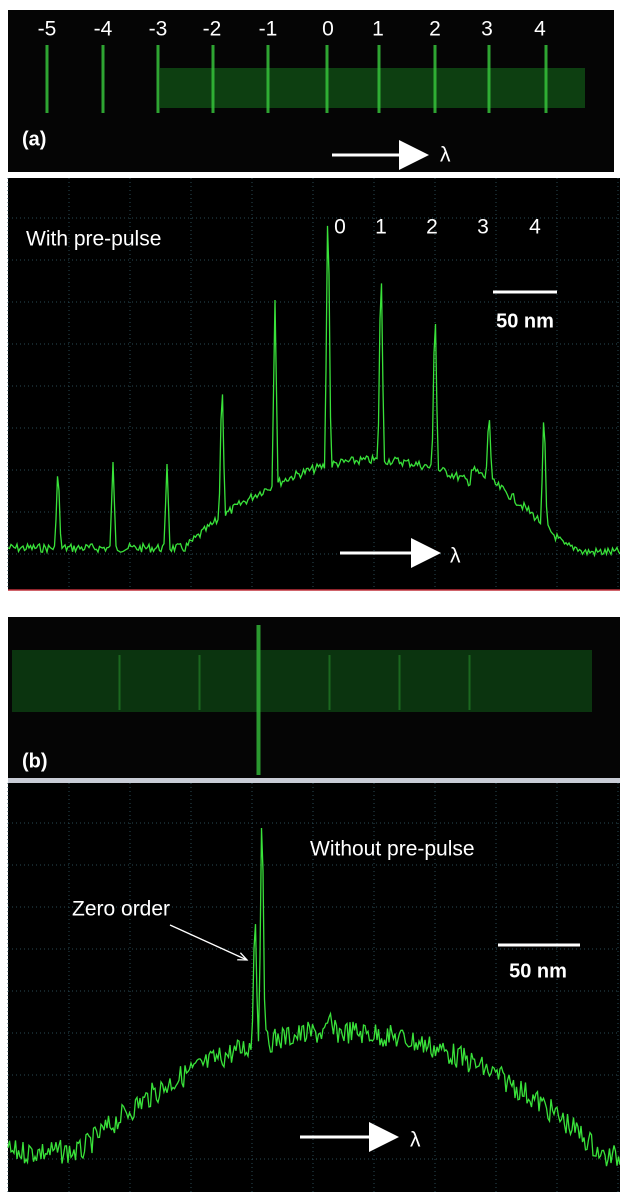  I want to click on order-label: -4, so click(103, 29).